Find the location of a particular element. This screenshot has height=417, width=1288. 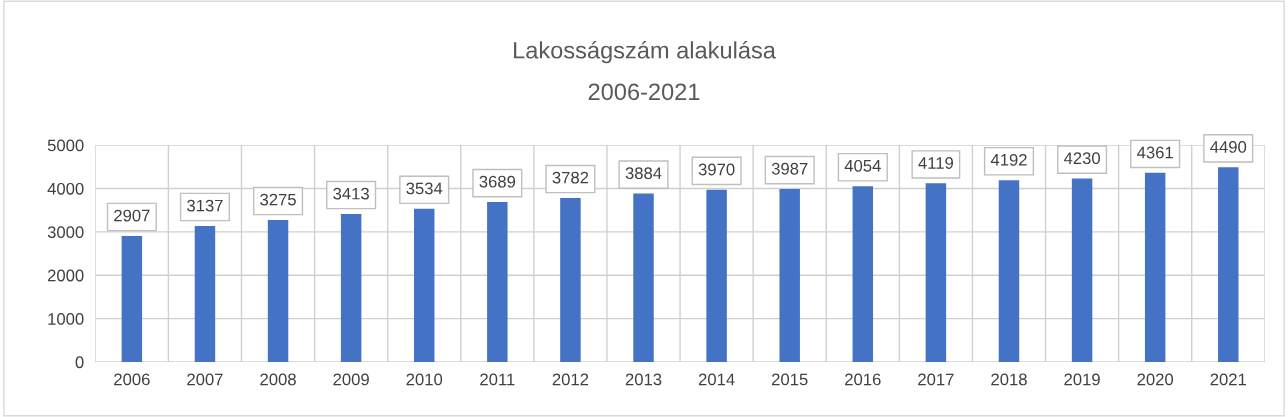

data-label: 3689 is located at coordinates (497, 181).